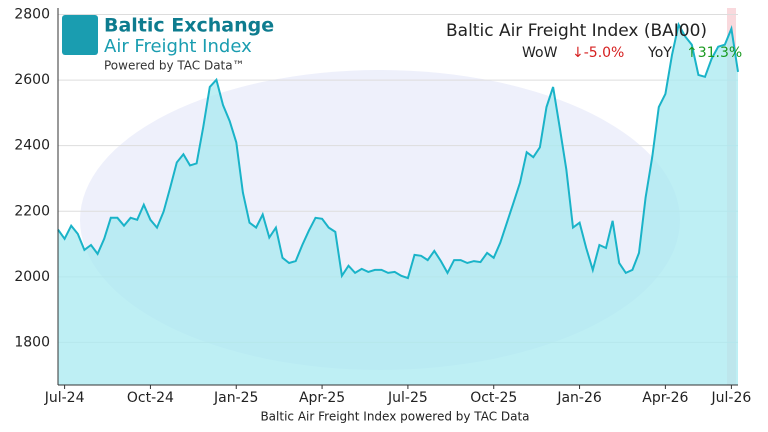 Image resolution: width=768 pixels, height=432 pixels. I want to click on x-tick-label: Jul-25, so click(407, 398).